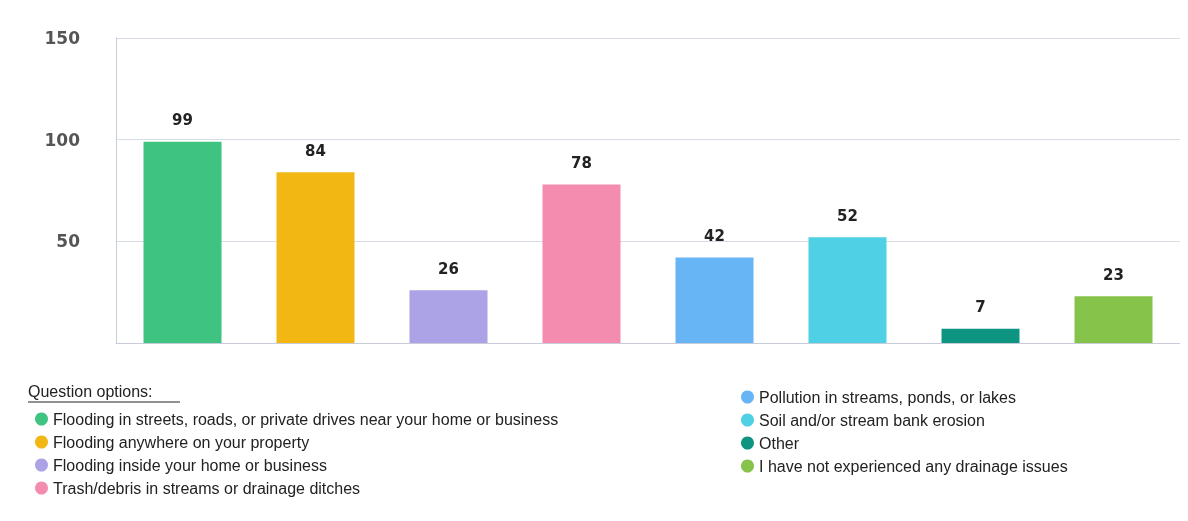 This screenshot has height=521, width=1188. What do you see at coordinates (62, 38) in the screenshot?
I see `y-tick-label: 150` at bounding box center [62, 38].